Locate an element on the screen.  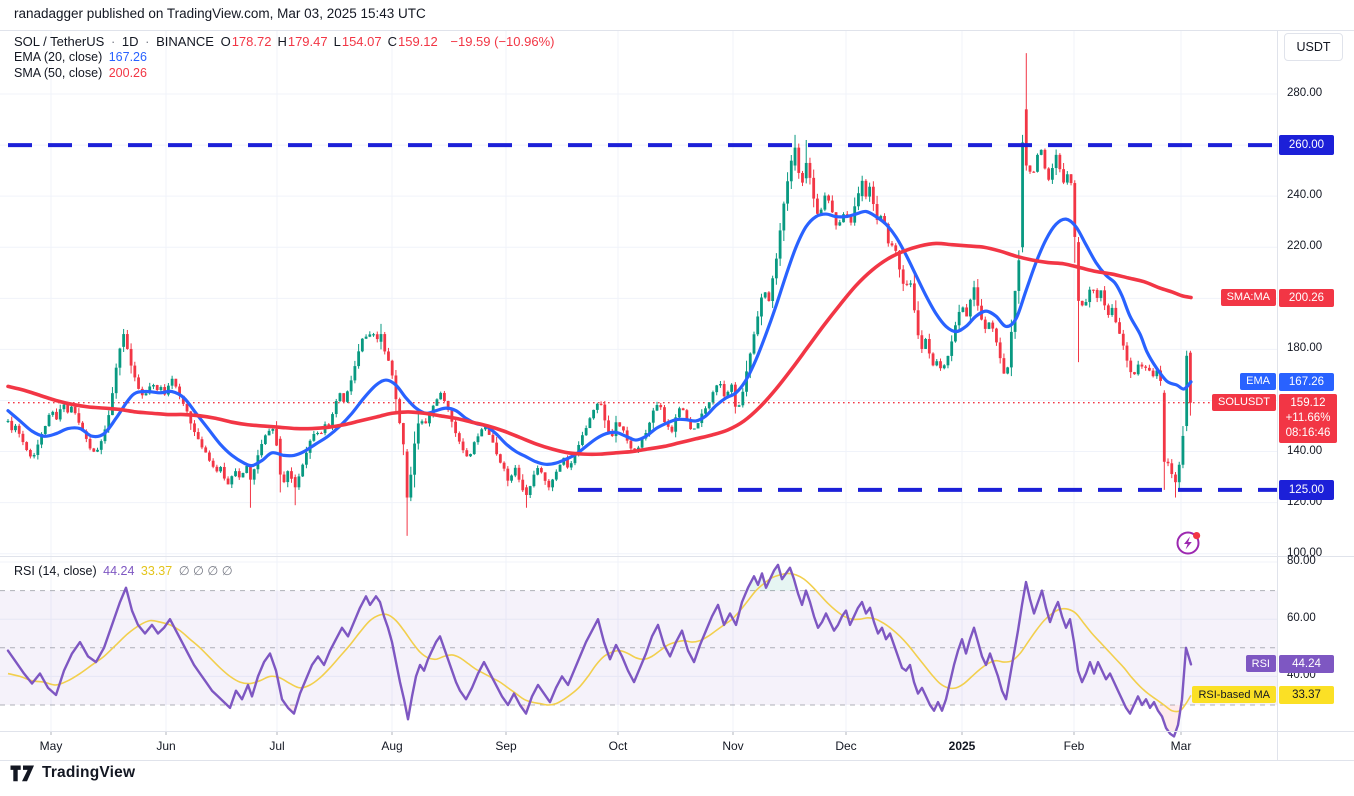
price-tick-label: 280.00 is located at coordinates (1305, 93).